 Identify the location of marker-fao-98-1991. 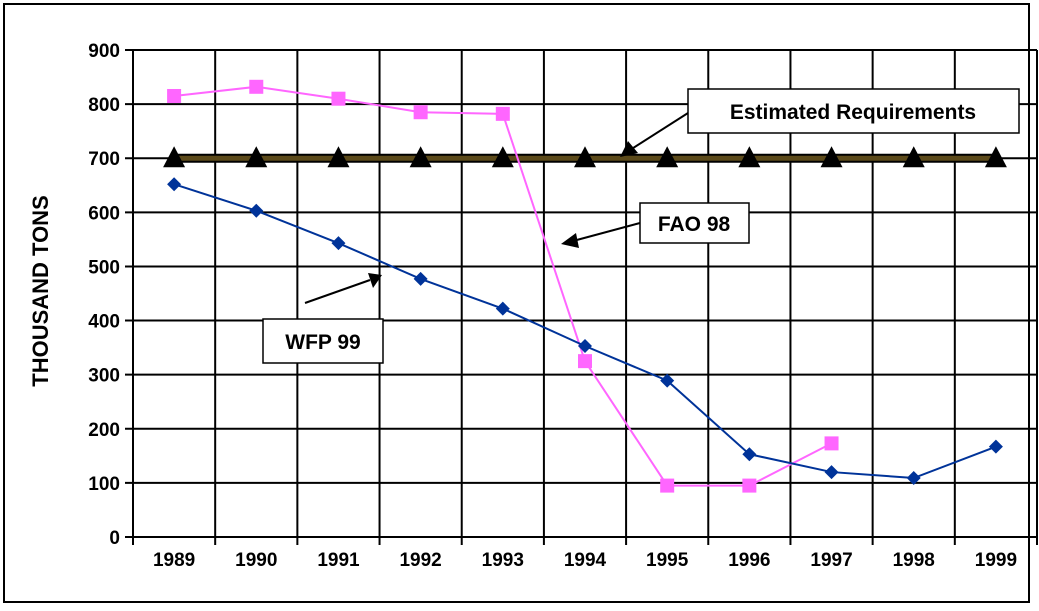
(338, 98).